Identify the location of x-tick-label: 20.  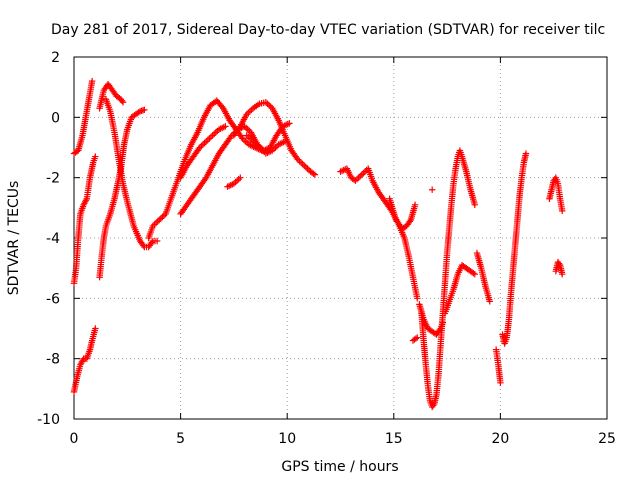
(500, 439).